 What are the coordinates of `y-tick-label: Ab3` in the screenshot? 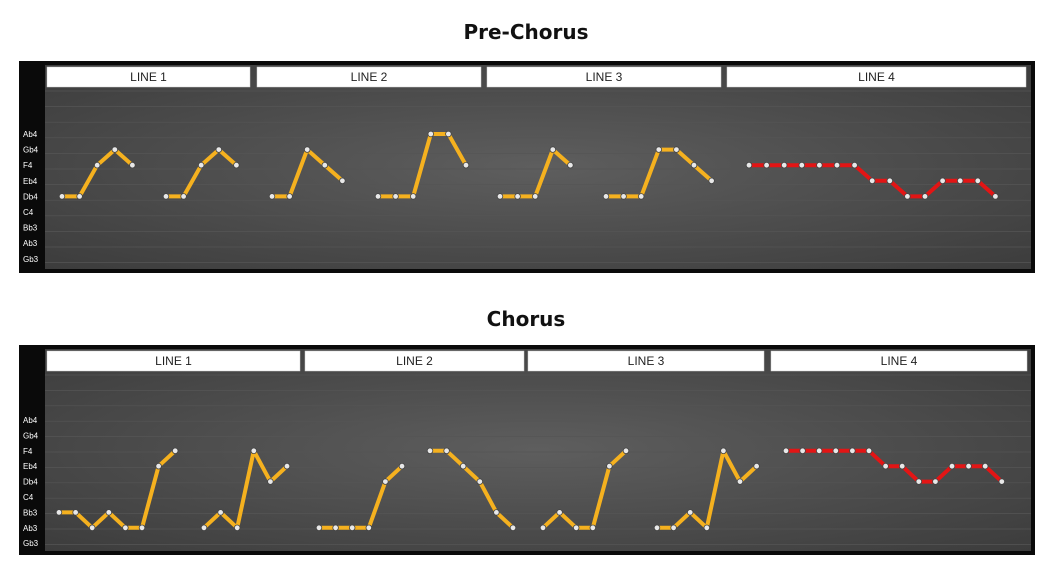 It's located at (30, 528).